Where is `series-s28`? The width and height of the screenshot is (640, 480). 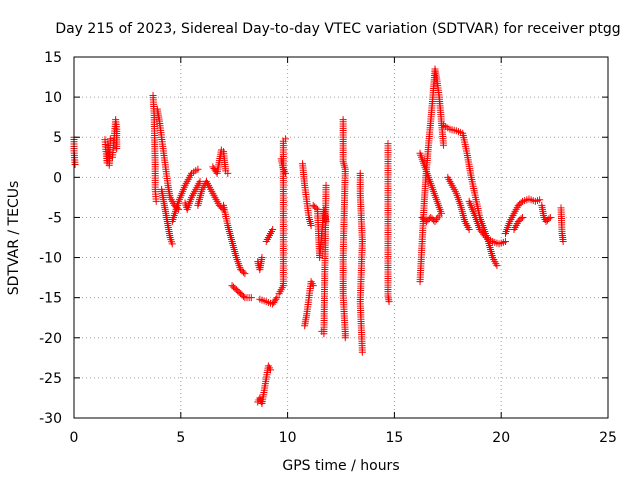 series-s28 is located at coordinates (430, 218).